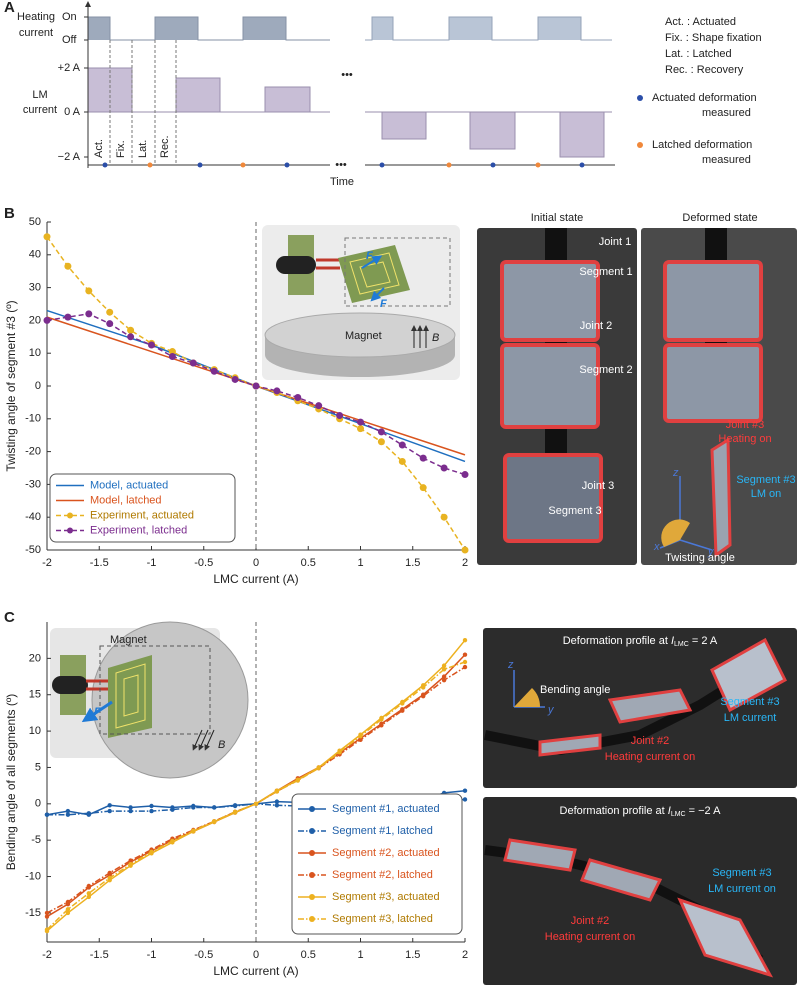  I want to click on inset-twisting: Magnet F F B, so click(361, 302).